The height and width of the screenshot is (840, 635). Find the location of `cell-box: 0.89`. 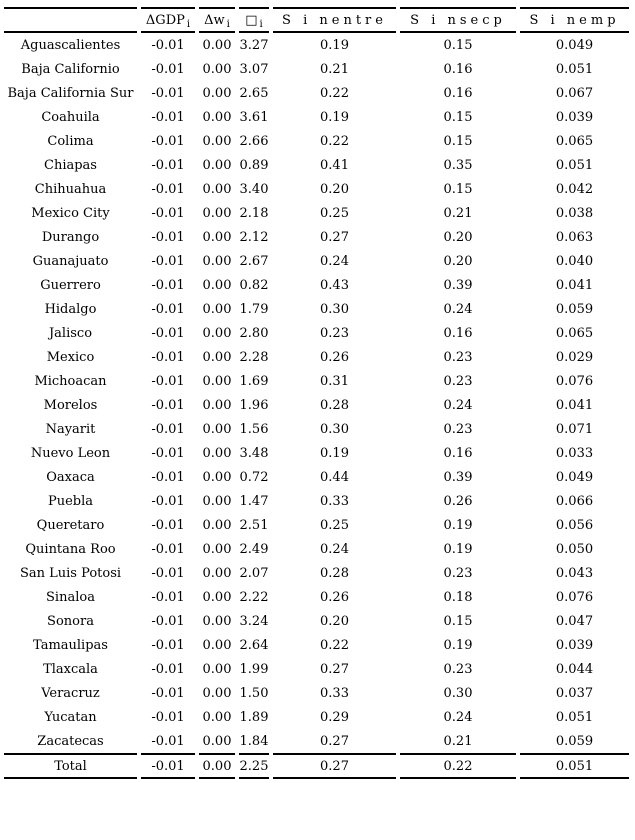

cell-box: 0.89 is located at coordinates (254, 165).